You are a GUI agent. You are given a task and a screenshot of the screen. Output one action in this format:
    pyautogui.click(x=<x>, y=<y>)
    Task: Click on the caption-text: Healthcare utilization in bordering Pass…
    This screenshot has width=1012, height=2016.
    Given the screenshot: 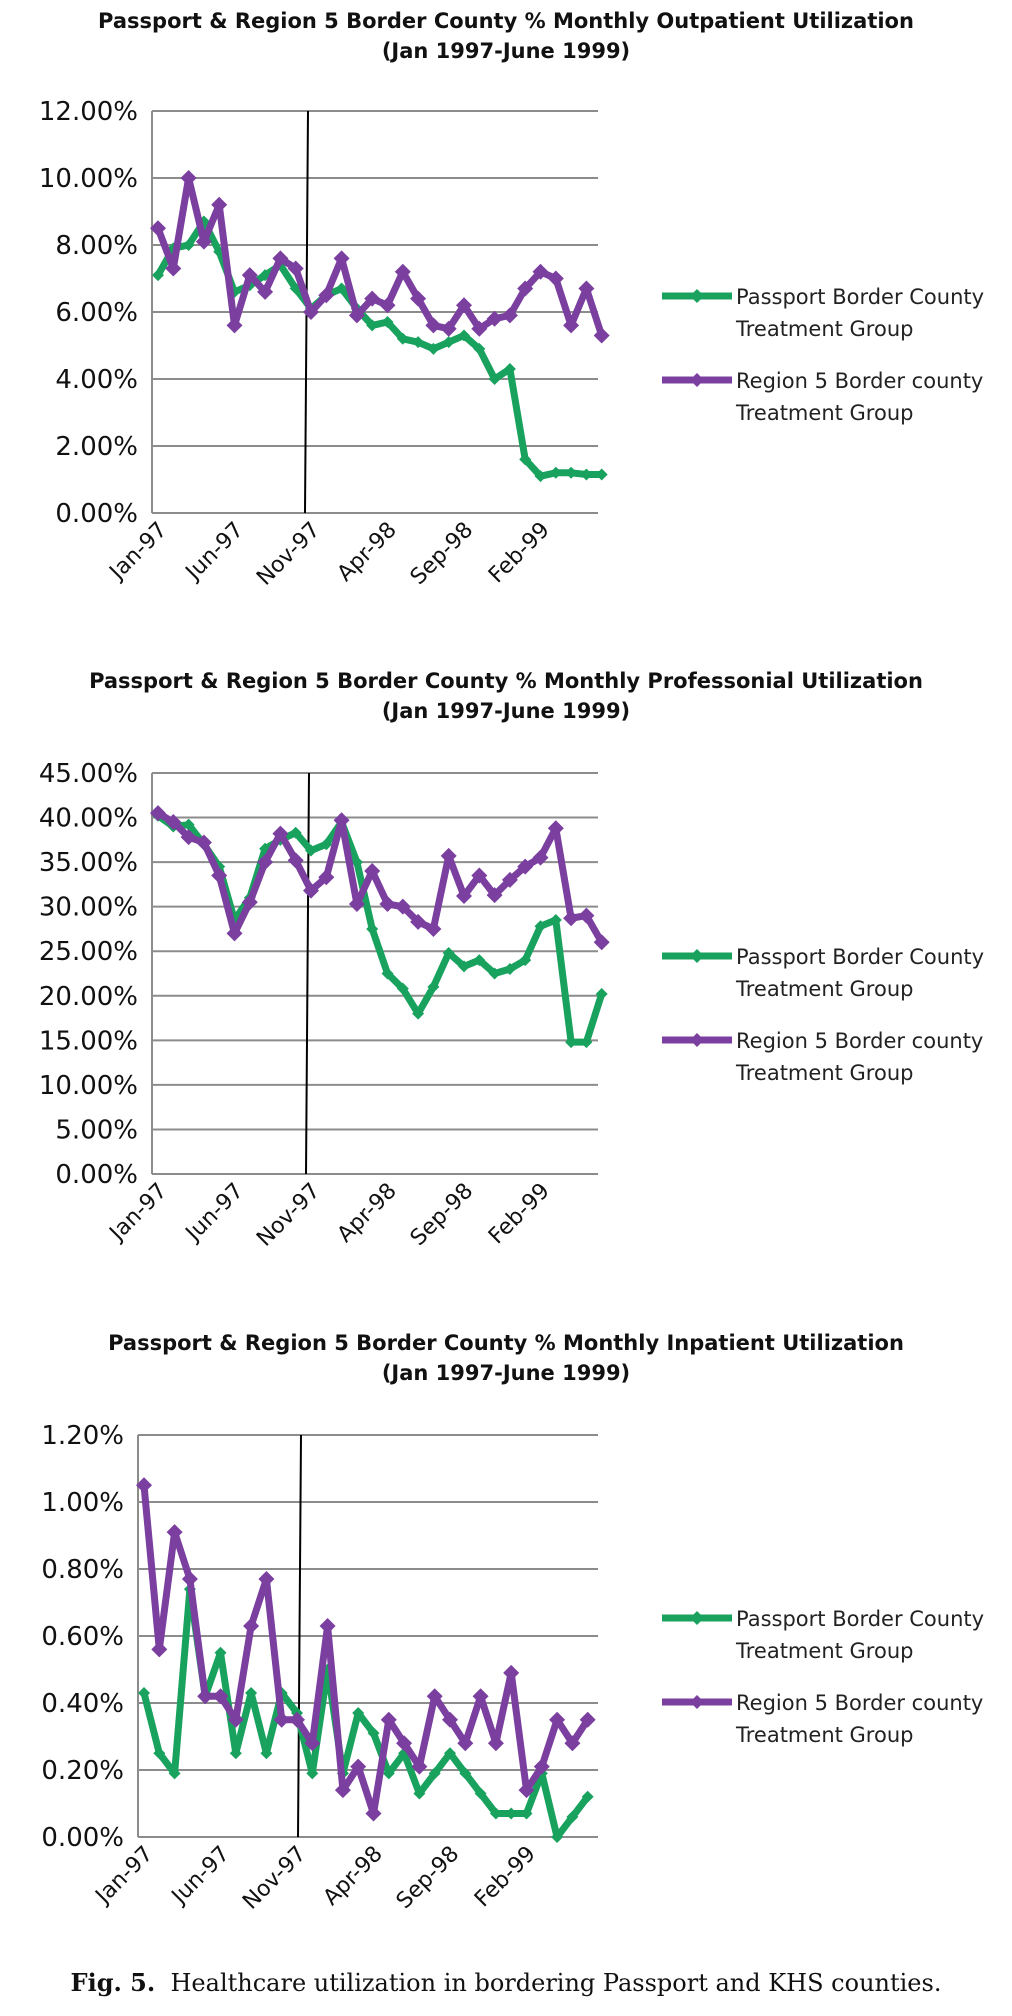 What is the action you would take?
    pyautogui.click(x=556, y=1983)
    